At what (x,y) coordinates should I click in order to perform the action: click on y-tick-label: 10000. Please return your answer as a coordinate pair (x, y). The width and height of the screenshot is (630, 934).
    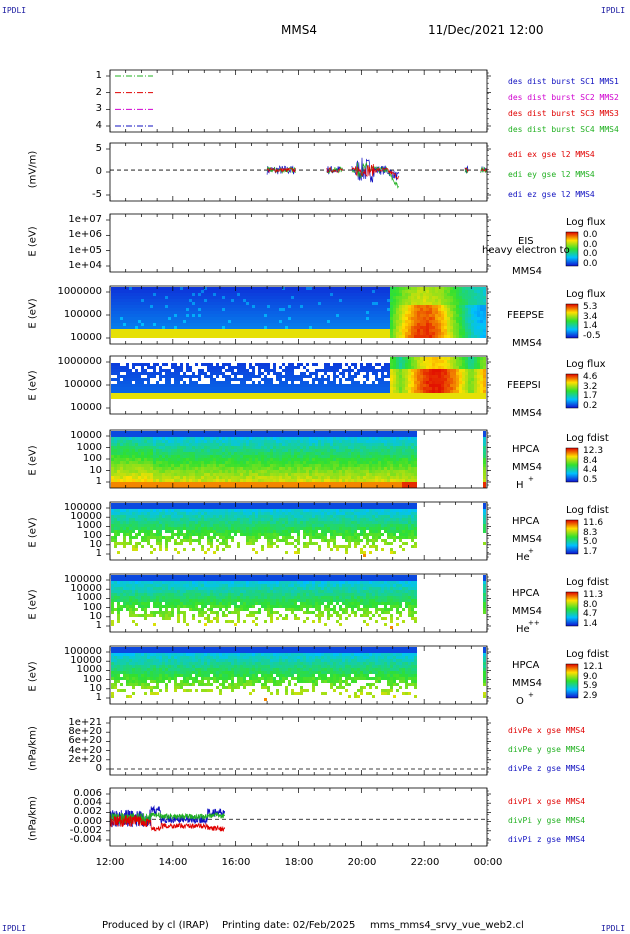
    Looking at the image, I should click on (86, 435).